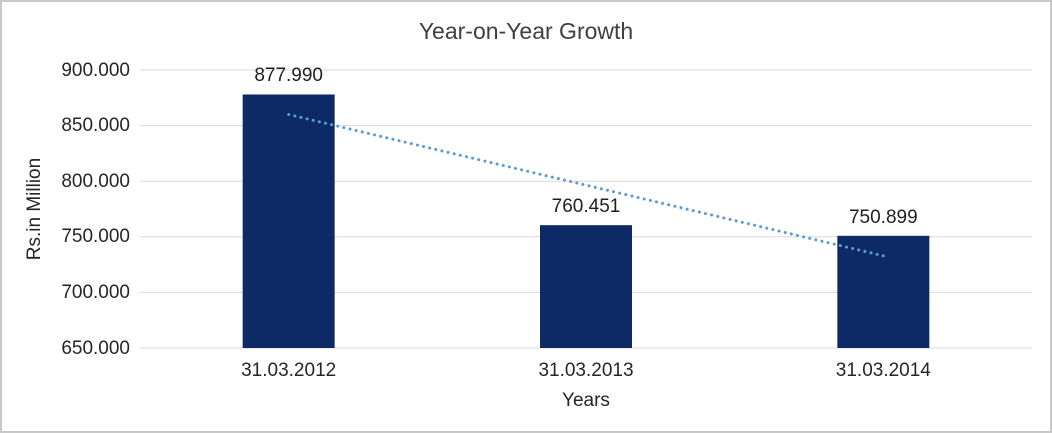  Describe the element at coordinates (95, 348) in the screenshot. I see `y-axis-tick-label: 650.000` at that location.